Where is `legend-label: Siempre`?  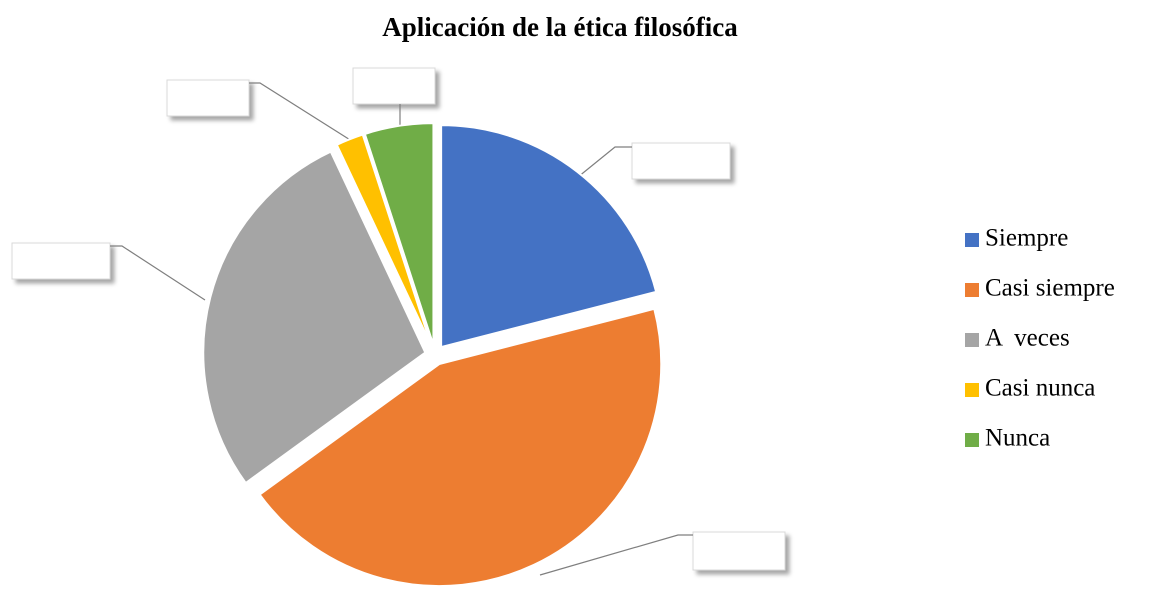 legend-label: Siempre is located at coordinates (1026, 238).